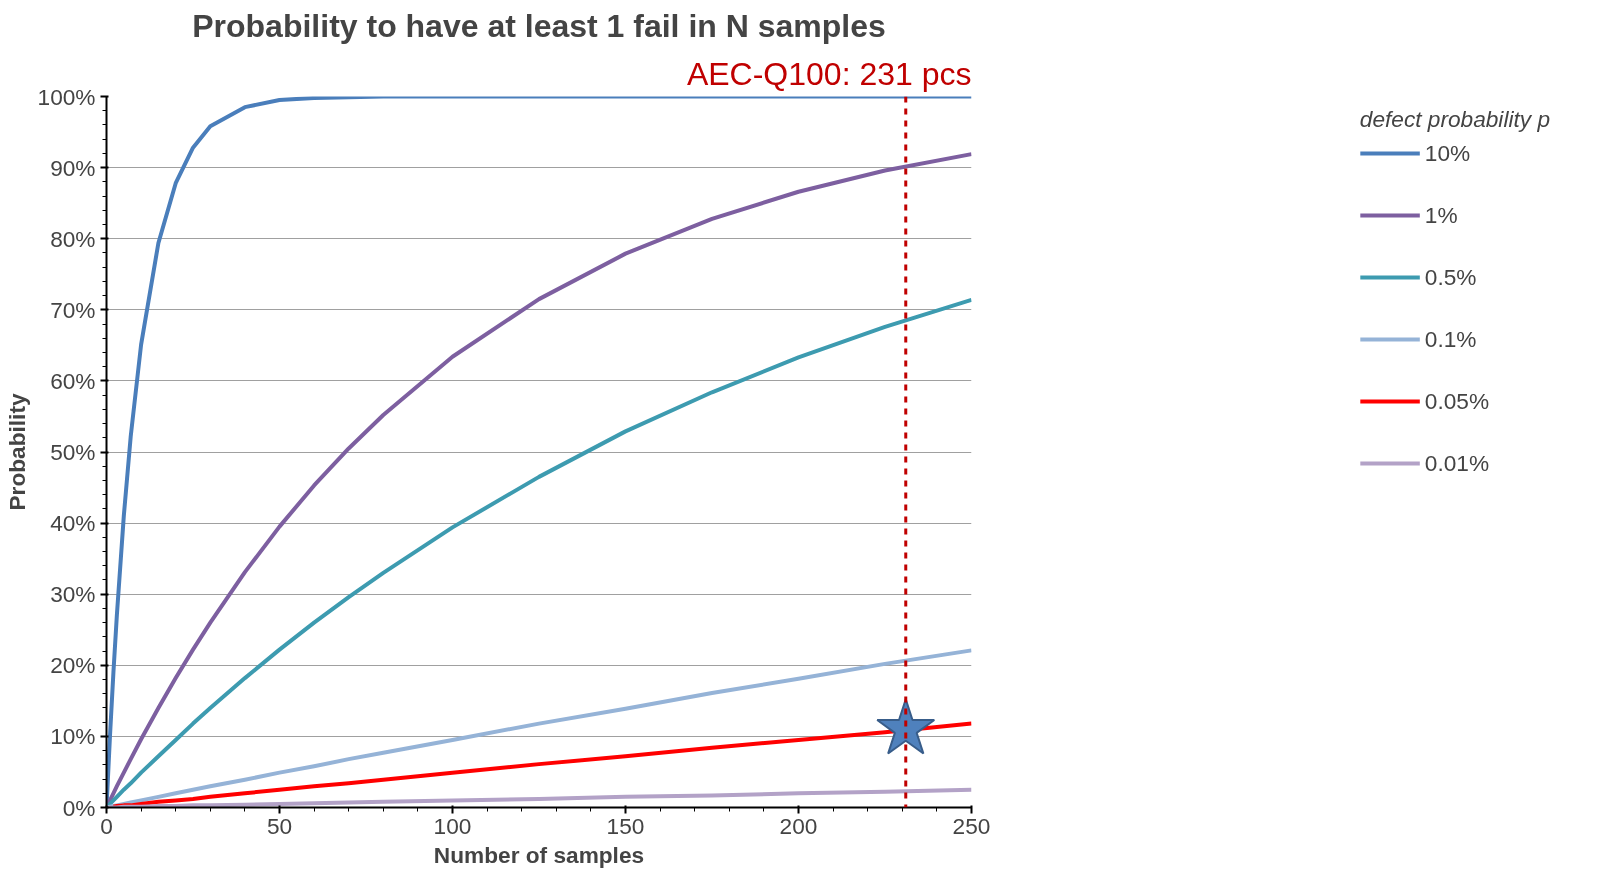 Image resolution: width=1602 pixels, height=895 pixels. What do you see at coordinates (73, 380) in the screenshot?
I see `y-tick-label: 60%` at bounding box center [73, 380].